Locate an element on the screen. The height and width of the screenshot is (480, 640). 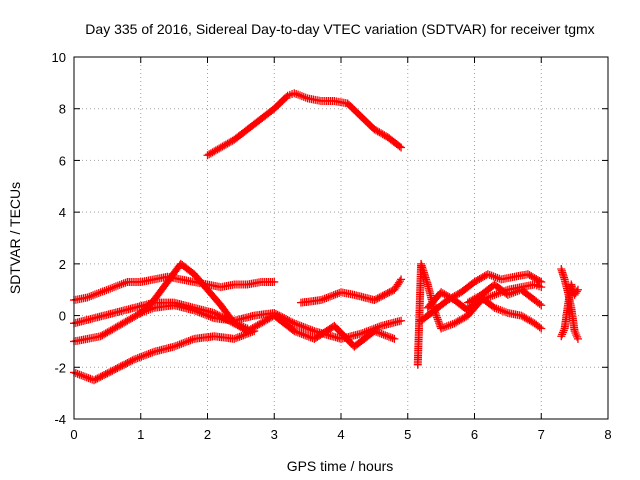
x-tick-label: 5 is located at coordinates (407, 434).